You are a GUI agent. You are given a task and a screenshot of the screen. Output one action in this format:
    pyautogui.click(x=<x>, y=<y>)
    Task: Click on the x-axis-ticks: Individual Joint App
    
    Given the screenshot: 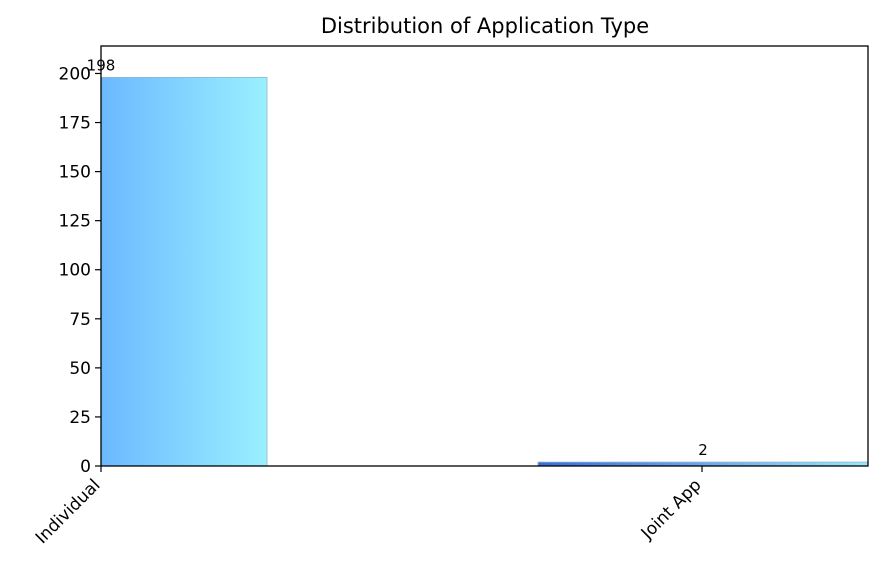 What is the action you would take?
    pyautogui.click(x=369, y=507)
    